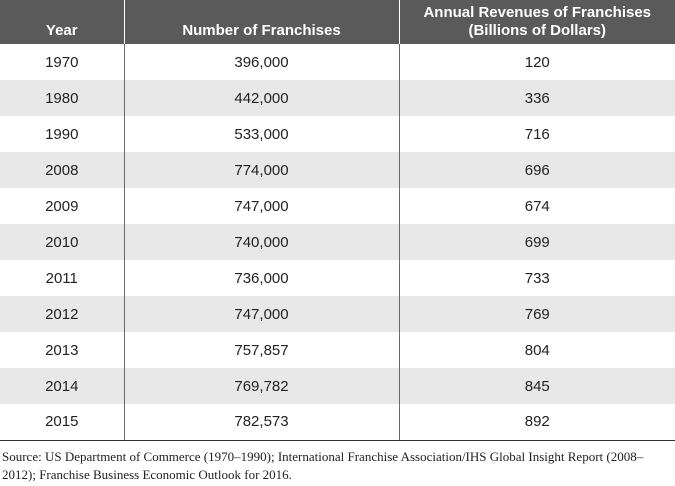 The height and width of the screenshot is (486, 675). What do you see at coordinates (62, 242) in the screenshot?
I see `year-cell: 2010` at bounding box center [62, 242].